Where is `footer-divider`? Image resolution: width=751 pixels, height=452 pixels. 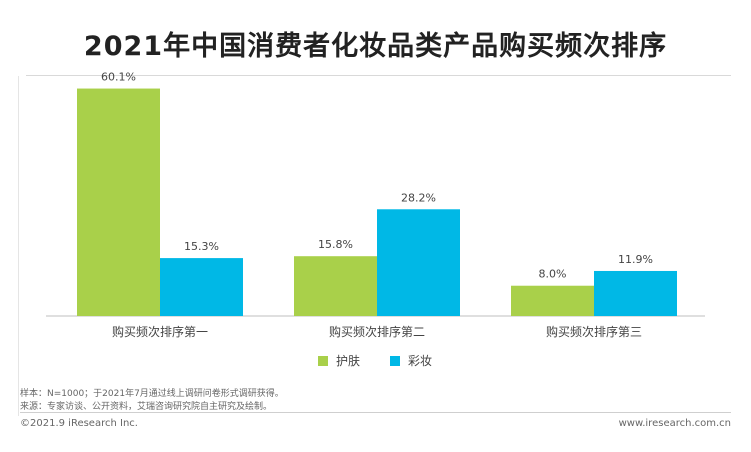 footer-divider is located at coordinates (375, 412).